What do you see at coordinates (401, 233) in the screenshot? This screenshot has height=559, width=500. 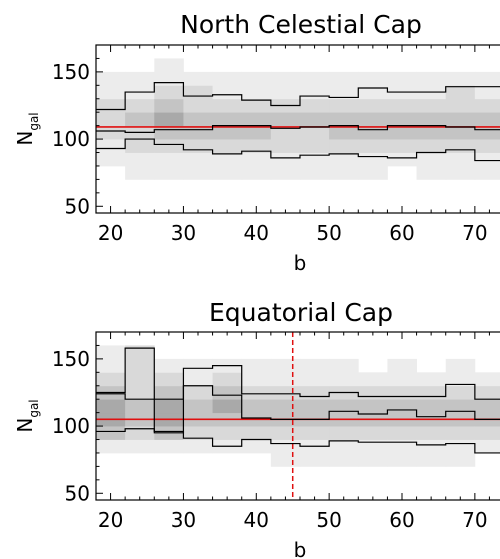 I see `x-tick-label: 60` at bounding box center [401, 233].